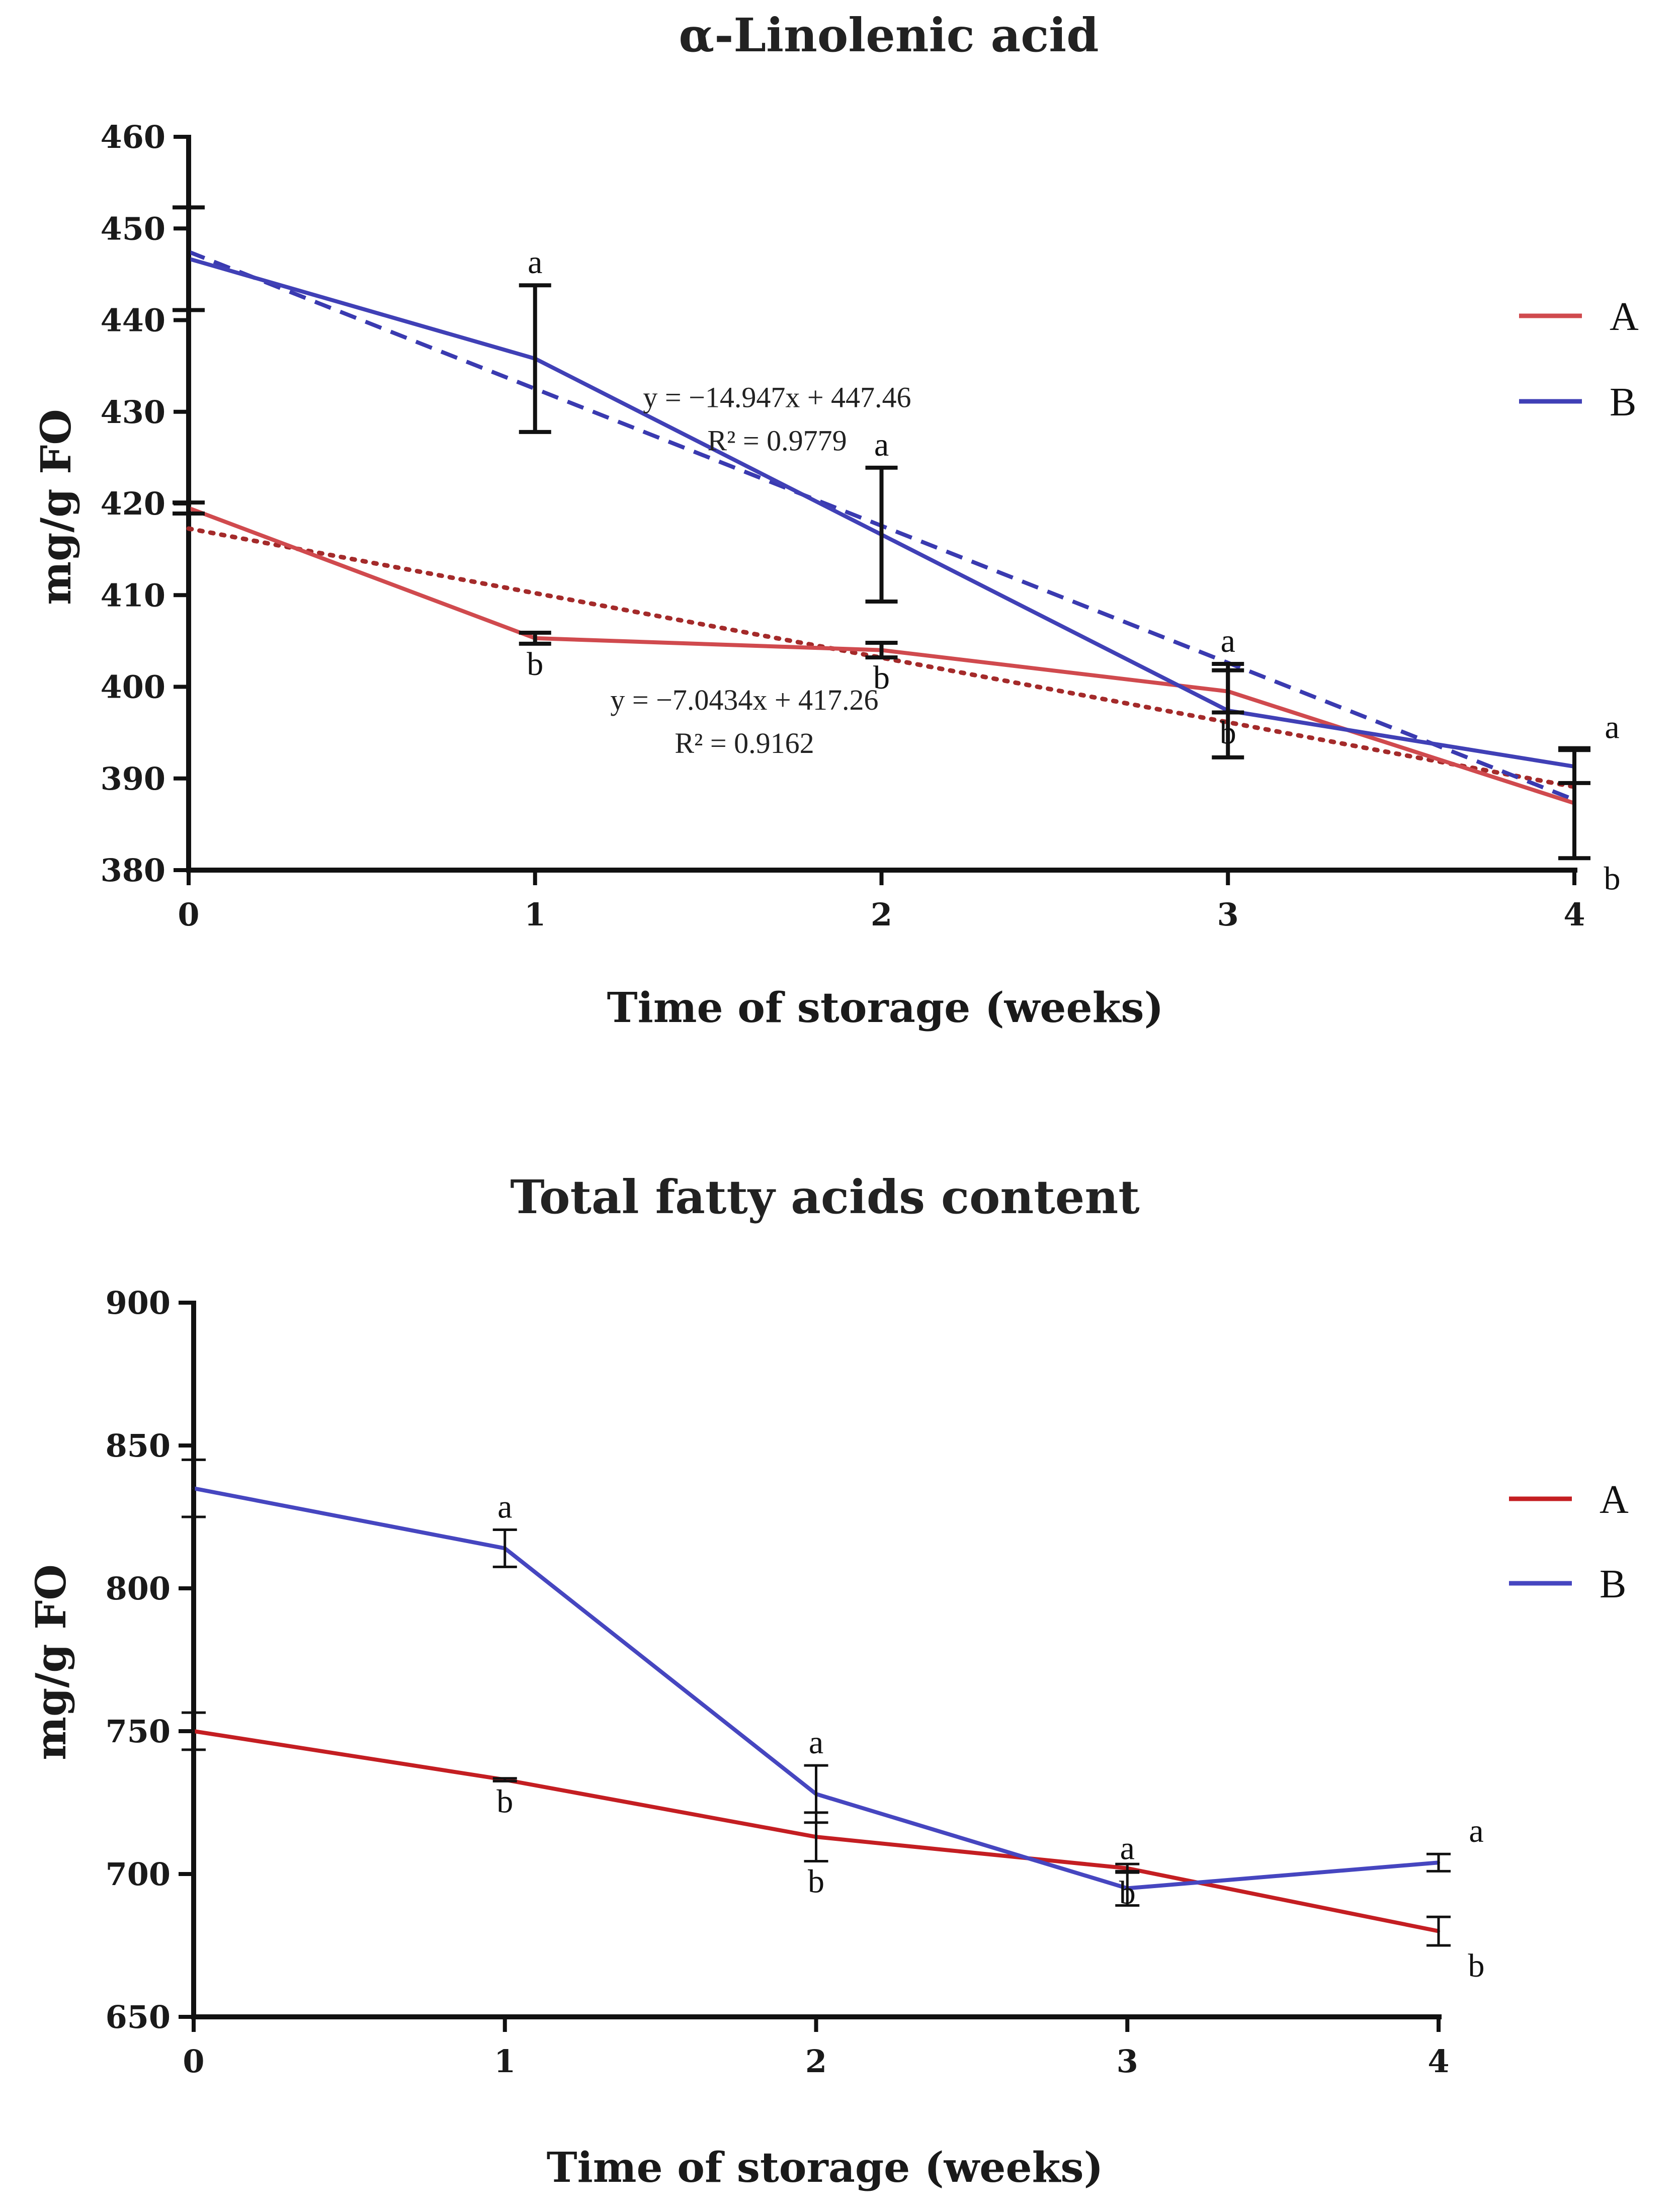 Image resolution: width=1679 pixels, height=2212 pixels. What do you see at coordinates (133, 870) in the screenshot?
I see `y-tick-label: 380` at bounding box center [133, 870].